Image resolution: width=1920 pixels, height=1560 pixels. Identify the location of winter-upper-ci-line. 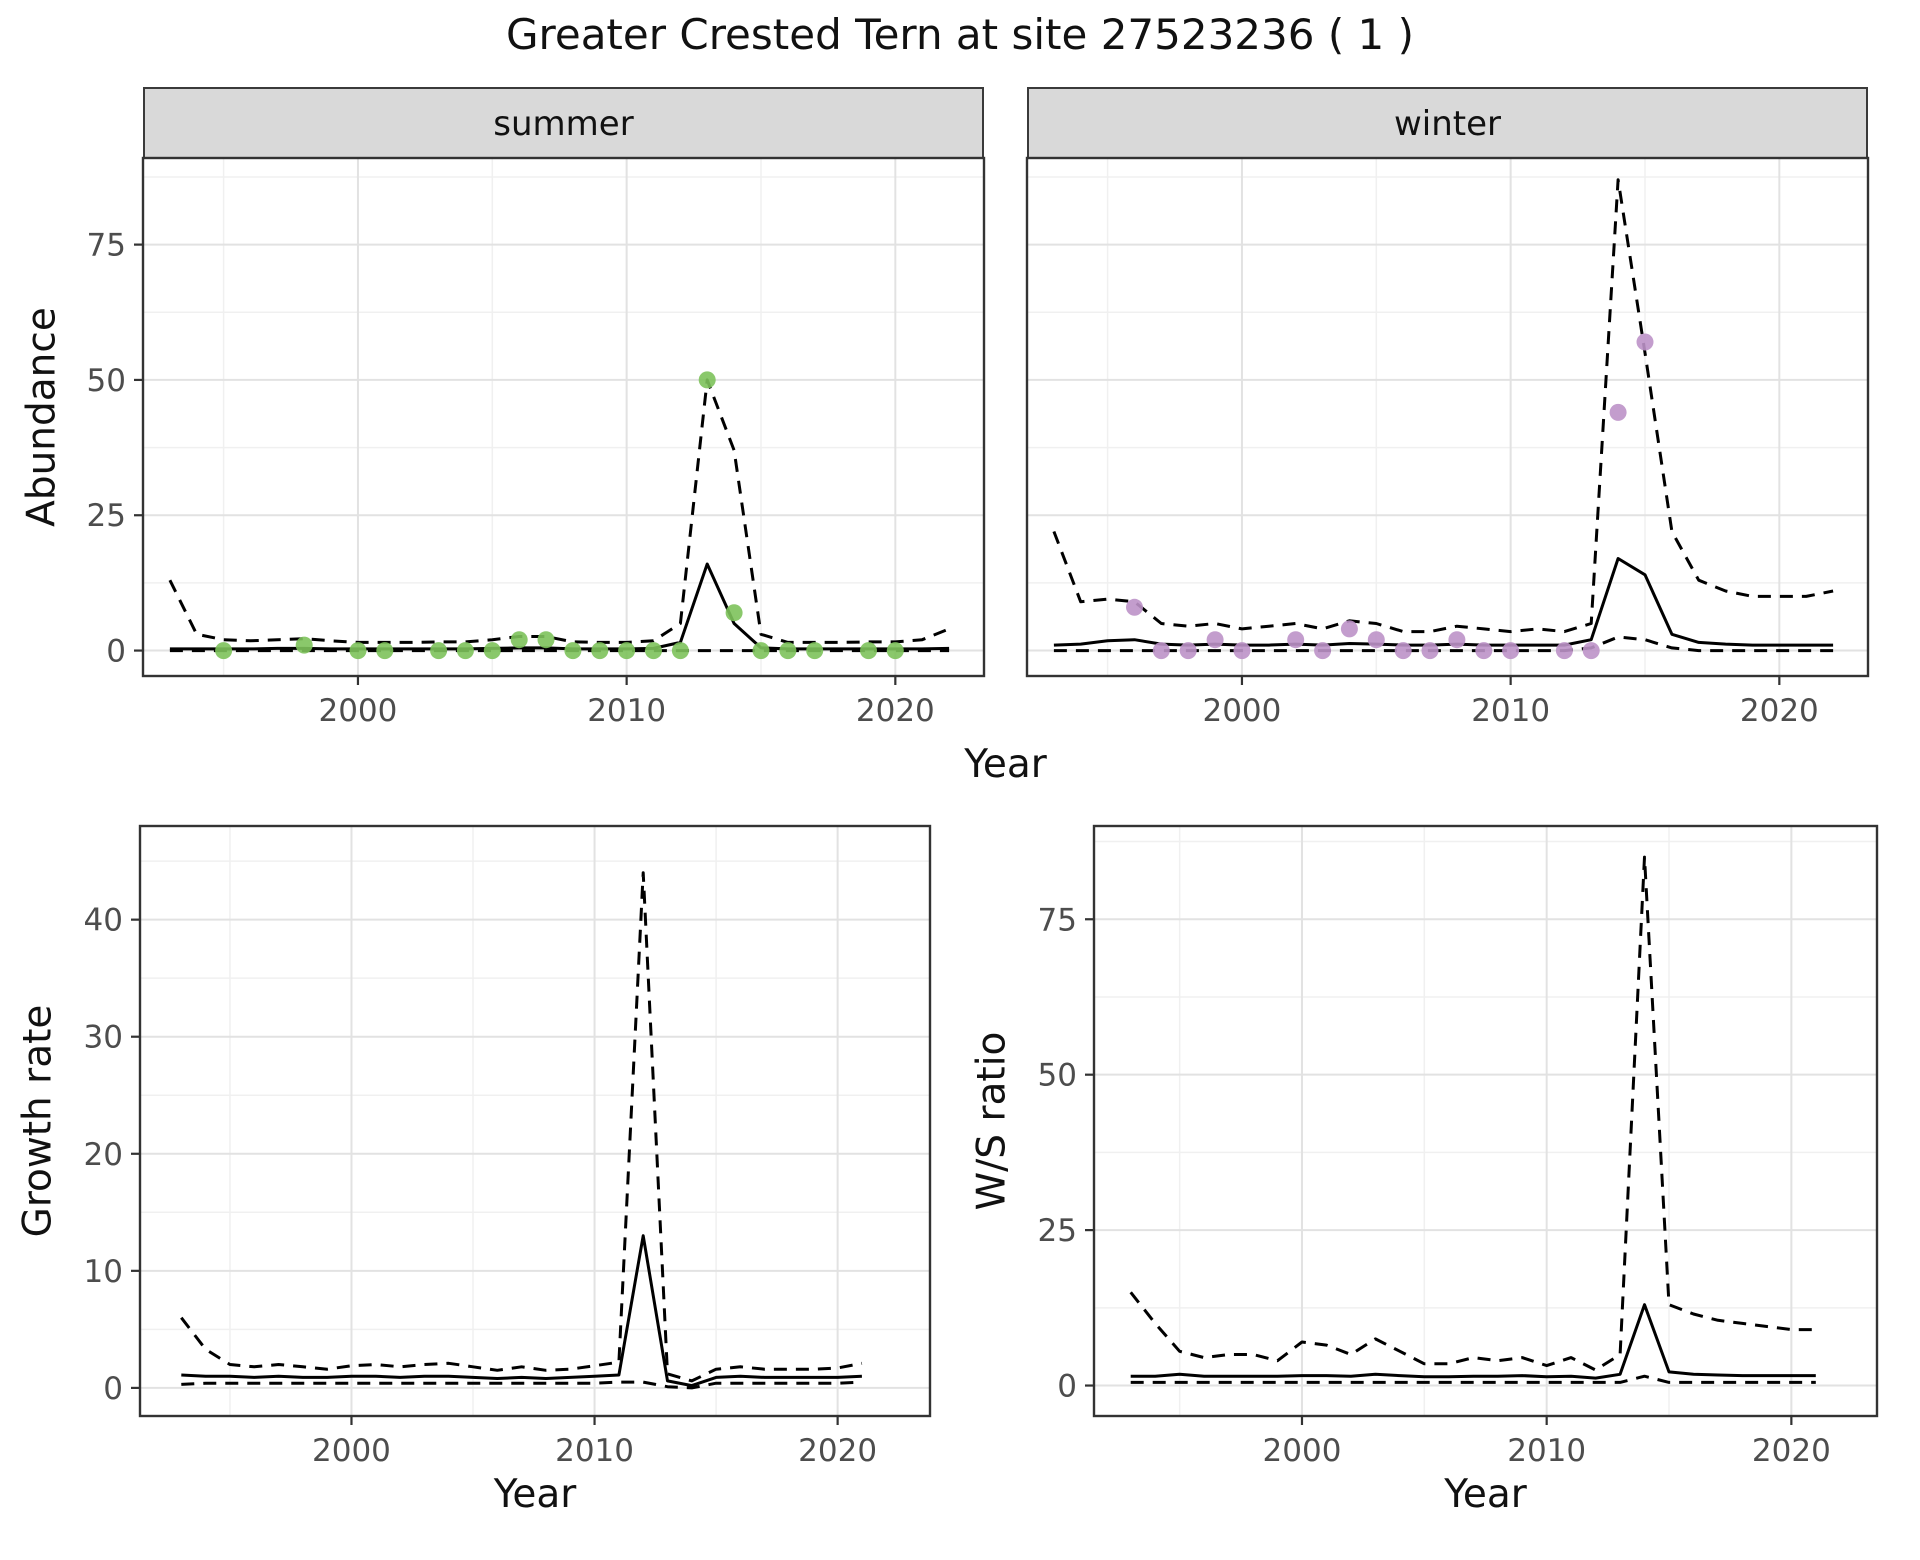
(1443, 406).